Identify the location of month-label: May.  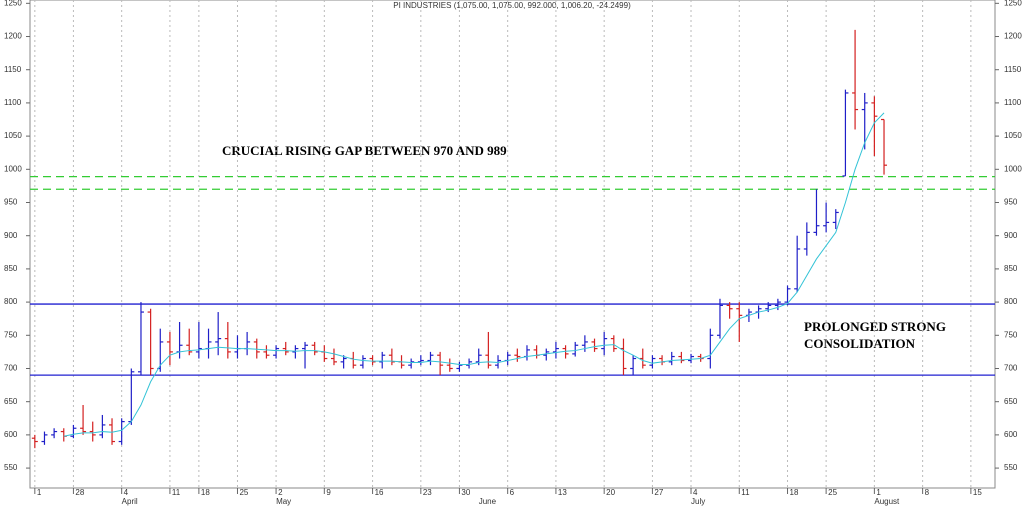
(283, 501).